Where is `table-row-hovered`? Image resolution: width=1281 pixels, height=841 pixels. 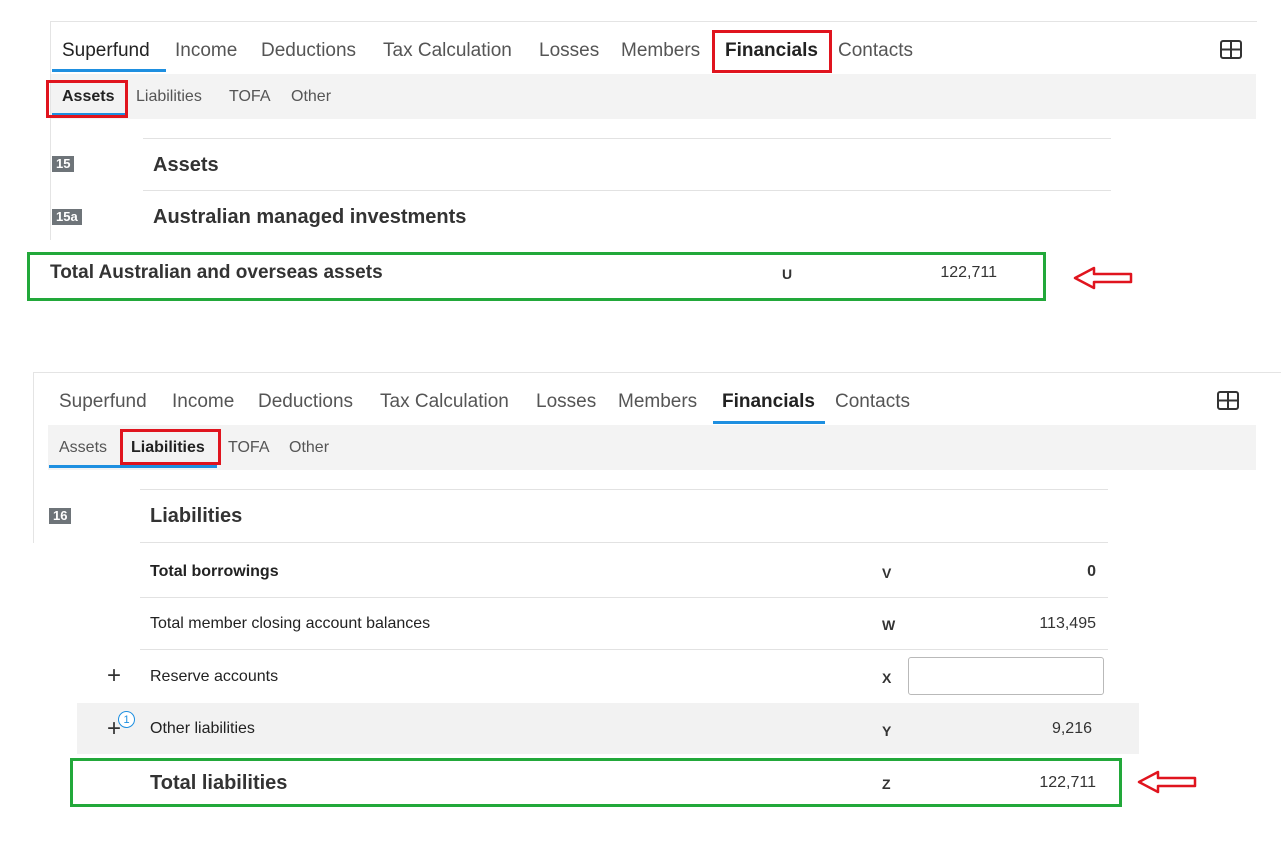
table-row-hovered is located at coordinates (608, 728).